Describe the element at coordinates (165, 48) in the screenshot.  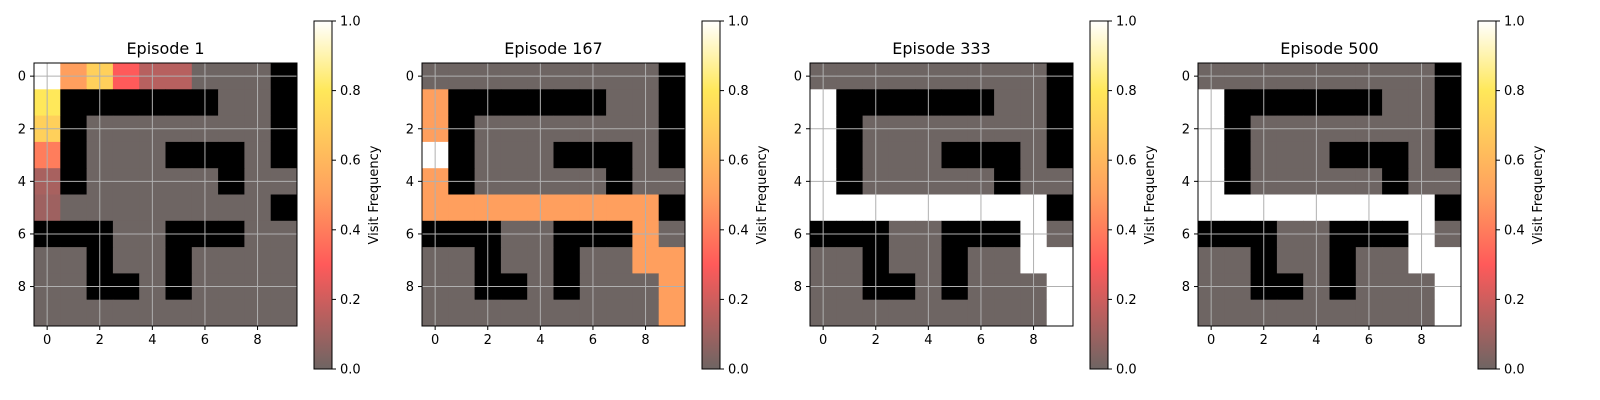
I see `panel-title: Episode 1` at that location.